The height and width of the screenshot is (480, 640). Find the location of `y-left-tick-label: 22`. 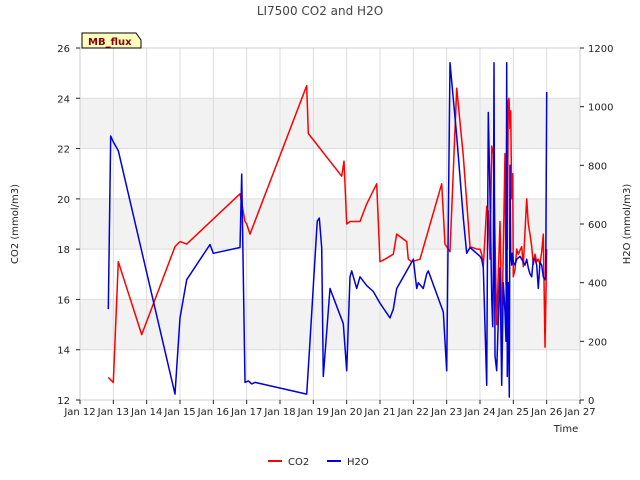

y-left-tick-label: 22 is located at coordinates (63, 150).